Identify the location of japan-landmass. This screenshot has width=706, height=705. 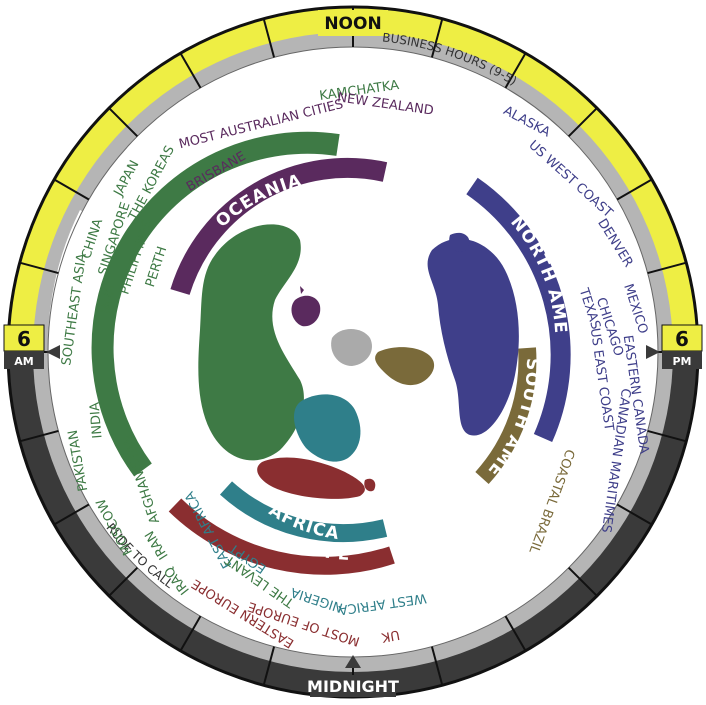
(266, 267).